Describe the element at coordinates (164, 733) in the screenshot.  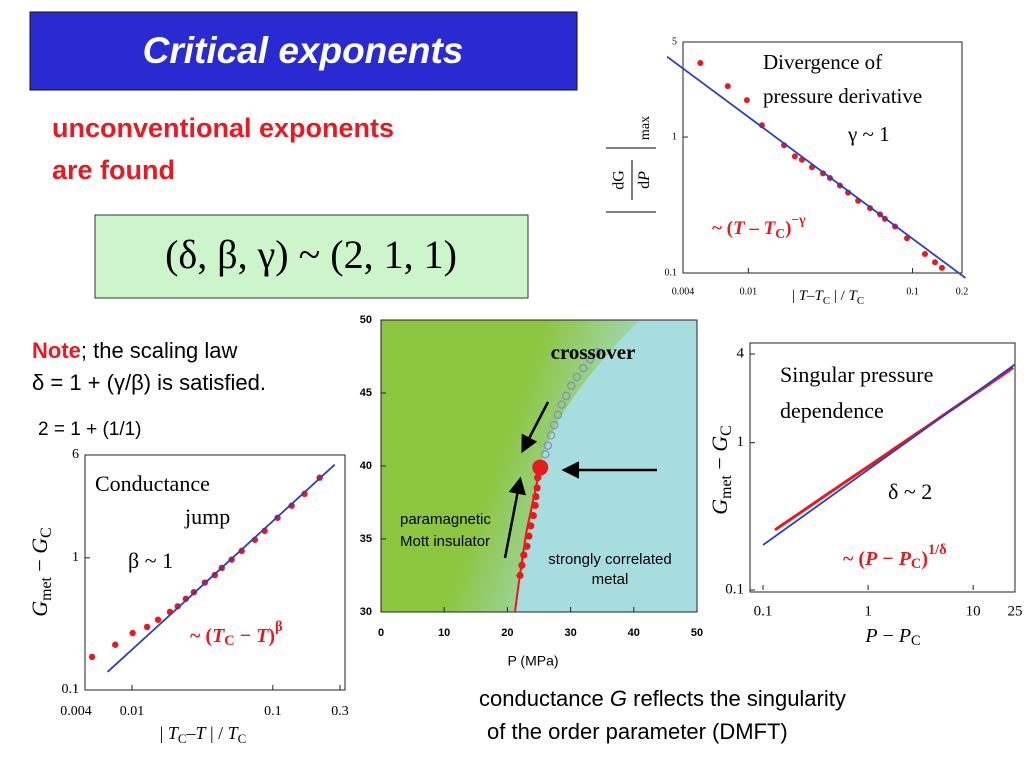
I see `x-axis-label-part: |` at that location.